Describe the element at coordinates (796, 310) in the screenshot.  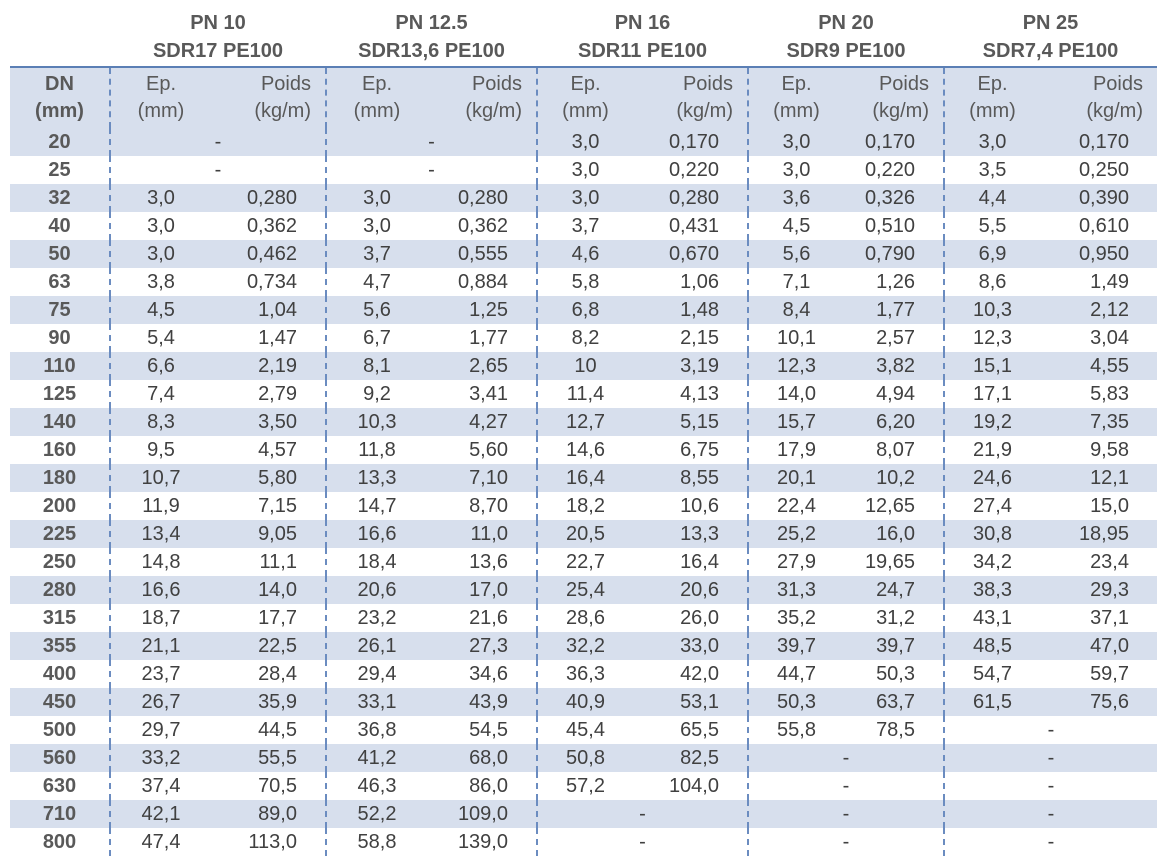
I see `cell-ep: 8,4` at that location.